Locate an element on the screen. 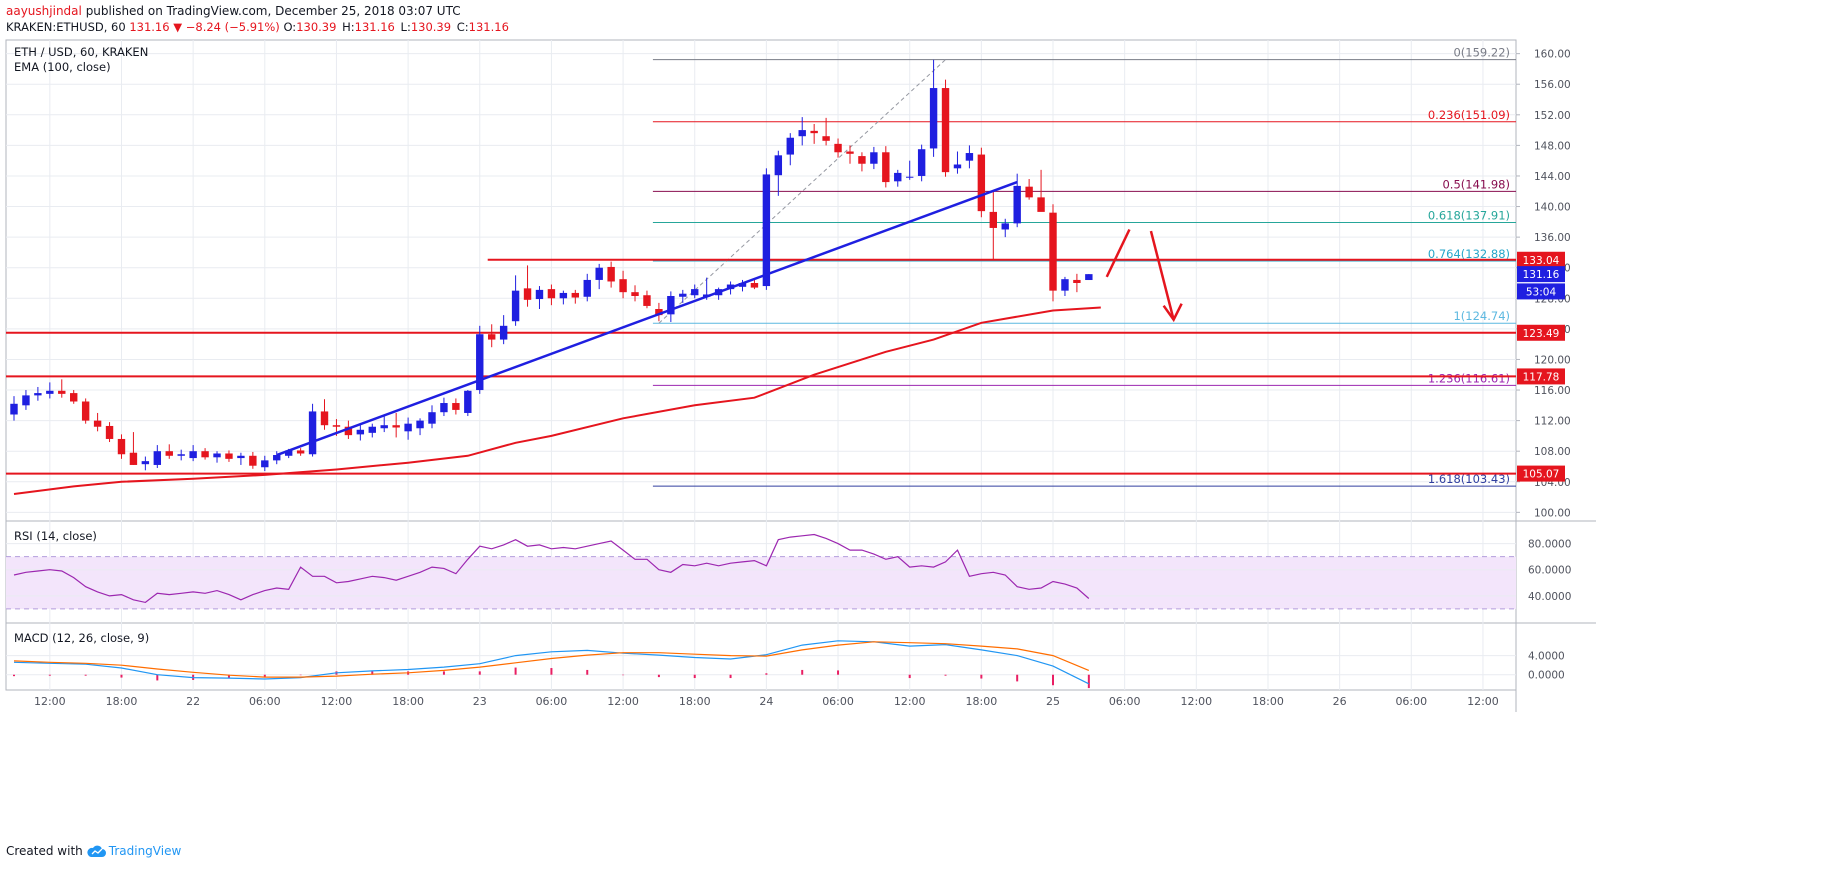 The image size is (1828, 869). horizontal-level-badge-label: 105.07 is located at coordinates (1541, 475).